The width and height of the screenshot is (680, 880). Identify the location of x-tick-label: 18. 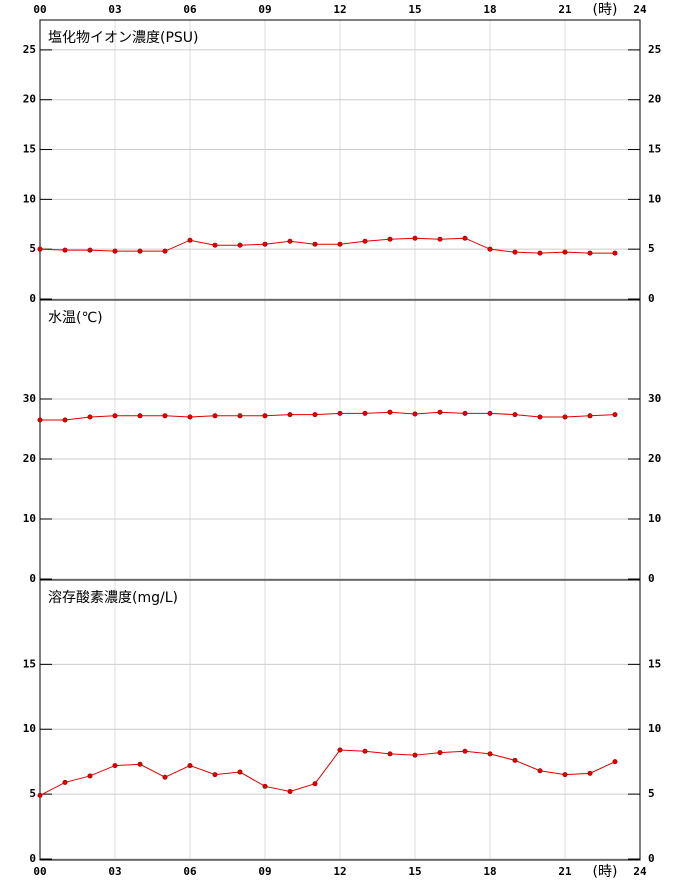
(489, 871).